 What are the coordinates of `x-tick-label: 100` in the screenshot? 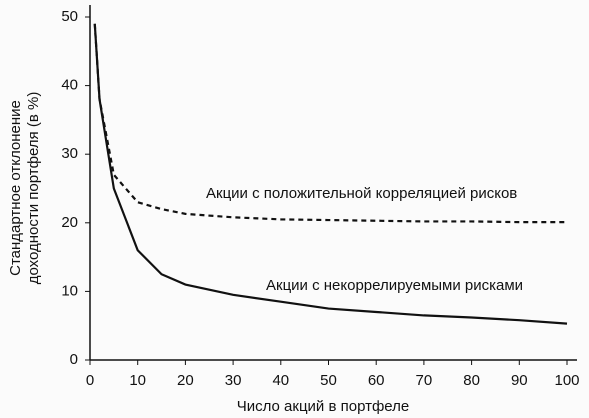 It's located at (566, 380).